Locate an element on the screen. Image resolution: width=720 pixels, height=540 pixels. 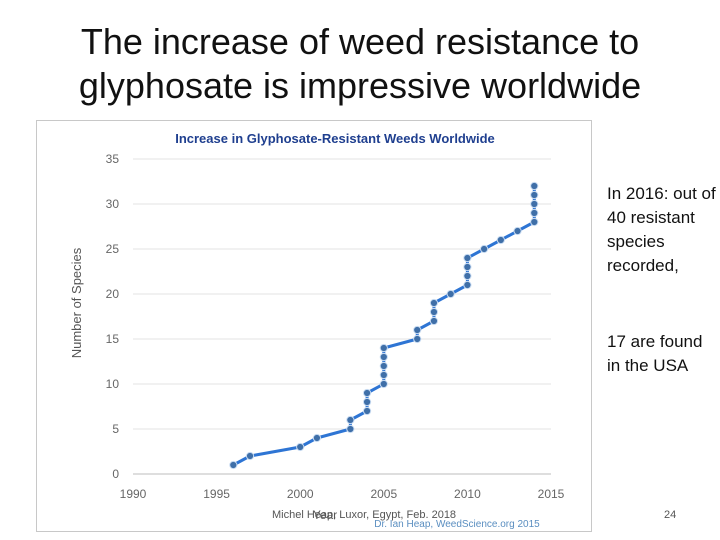
footer-text: Michel Heap, Luxor, Egypt, Feb. 2018 is located at coordinates (364, 515).